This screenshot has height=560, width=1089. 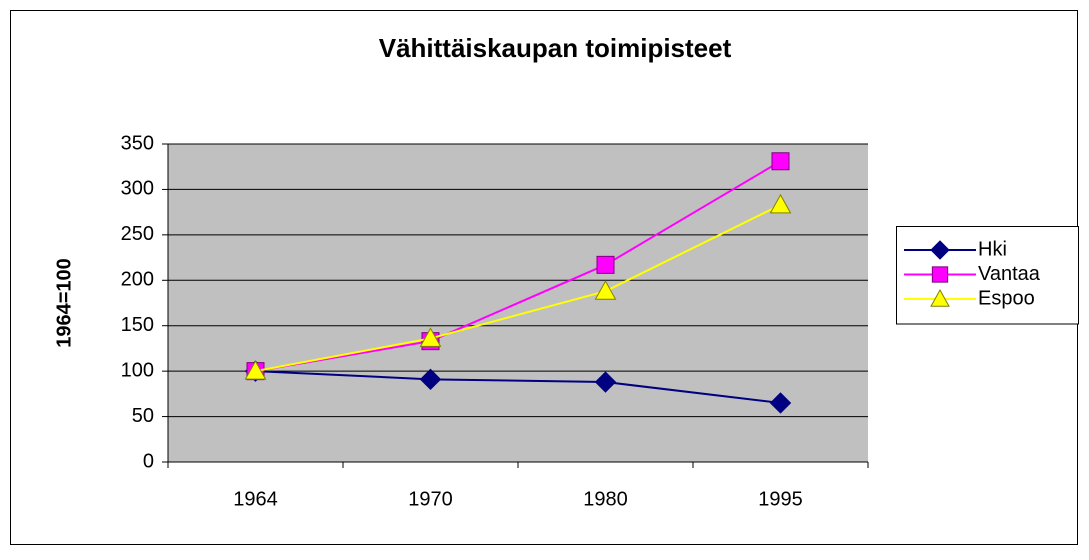 I want to click on y-tick-label: 0, so click(x=148, y=461).